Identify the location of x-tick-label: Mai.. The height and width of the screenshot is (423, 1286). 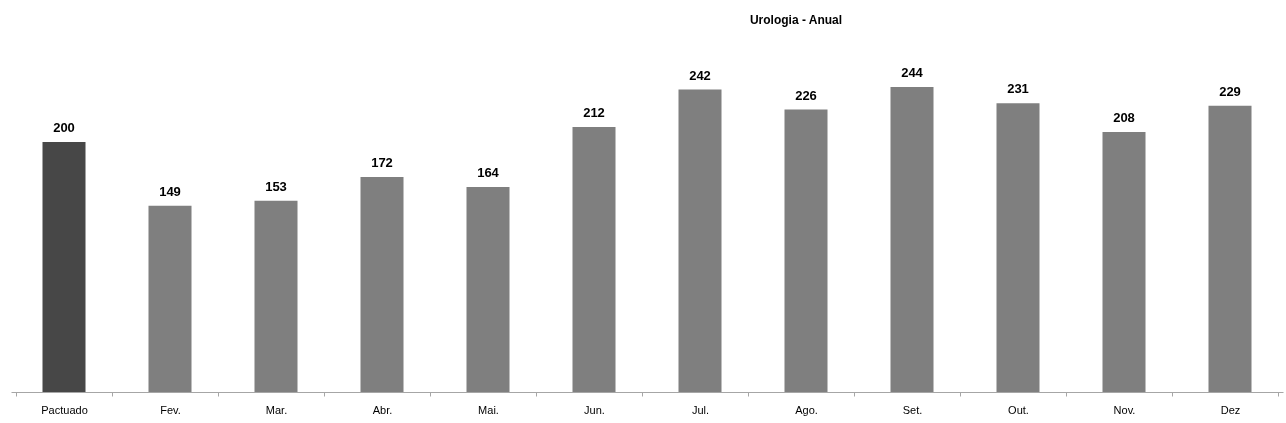
(488, 409).